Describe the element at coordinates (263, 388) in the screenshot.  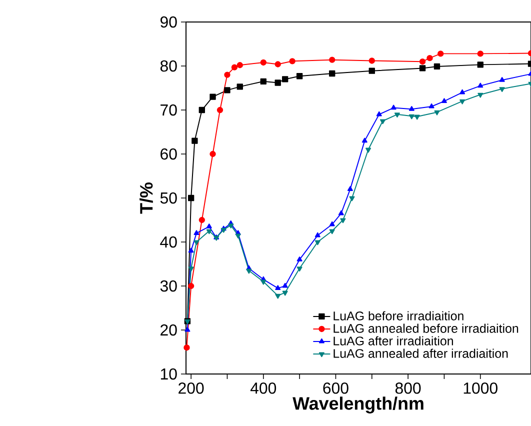
I see `x-tick-label: 400` at that location.